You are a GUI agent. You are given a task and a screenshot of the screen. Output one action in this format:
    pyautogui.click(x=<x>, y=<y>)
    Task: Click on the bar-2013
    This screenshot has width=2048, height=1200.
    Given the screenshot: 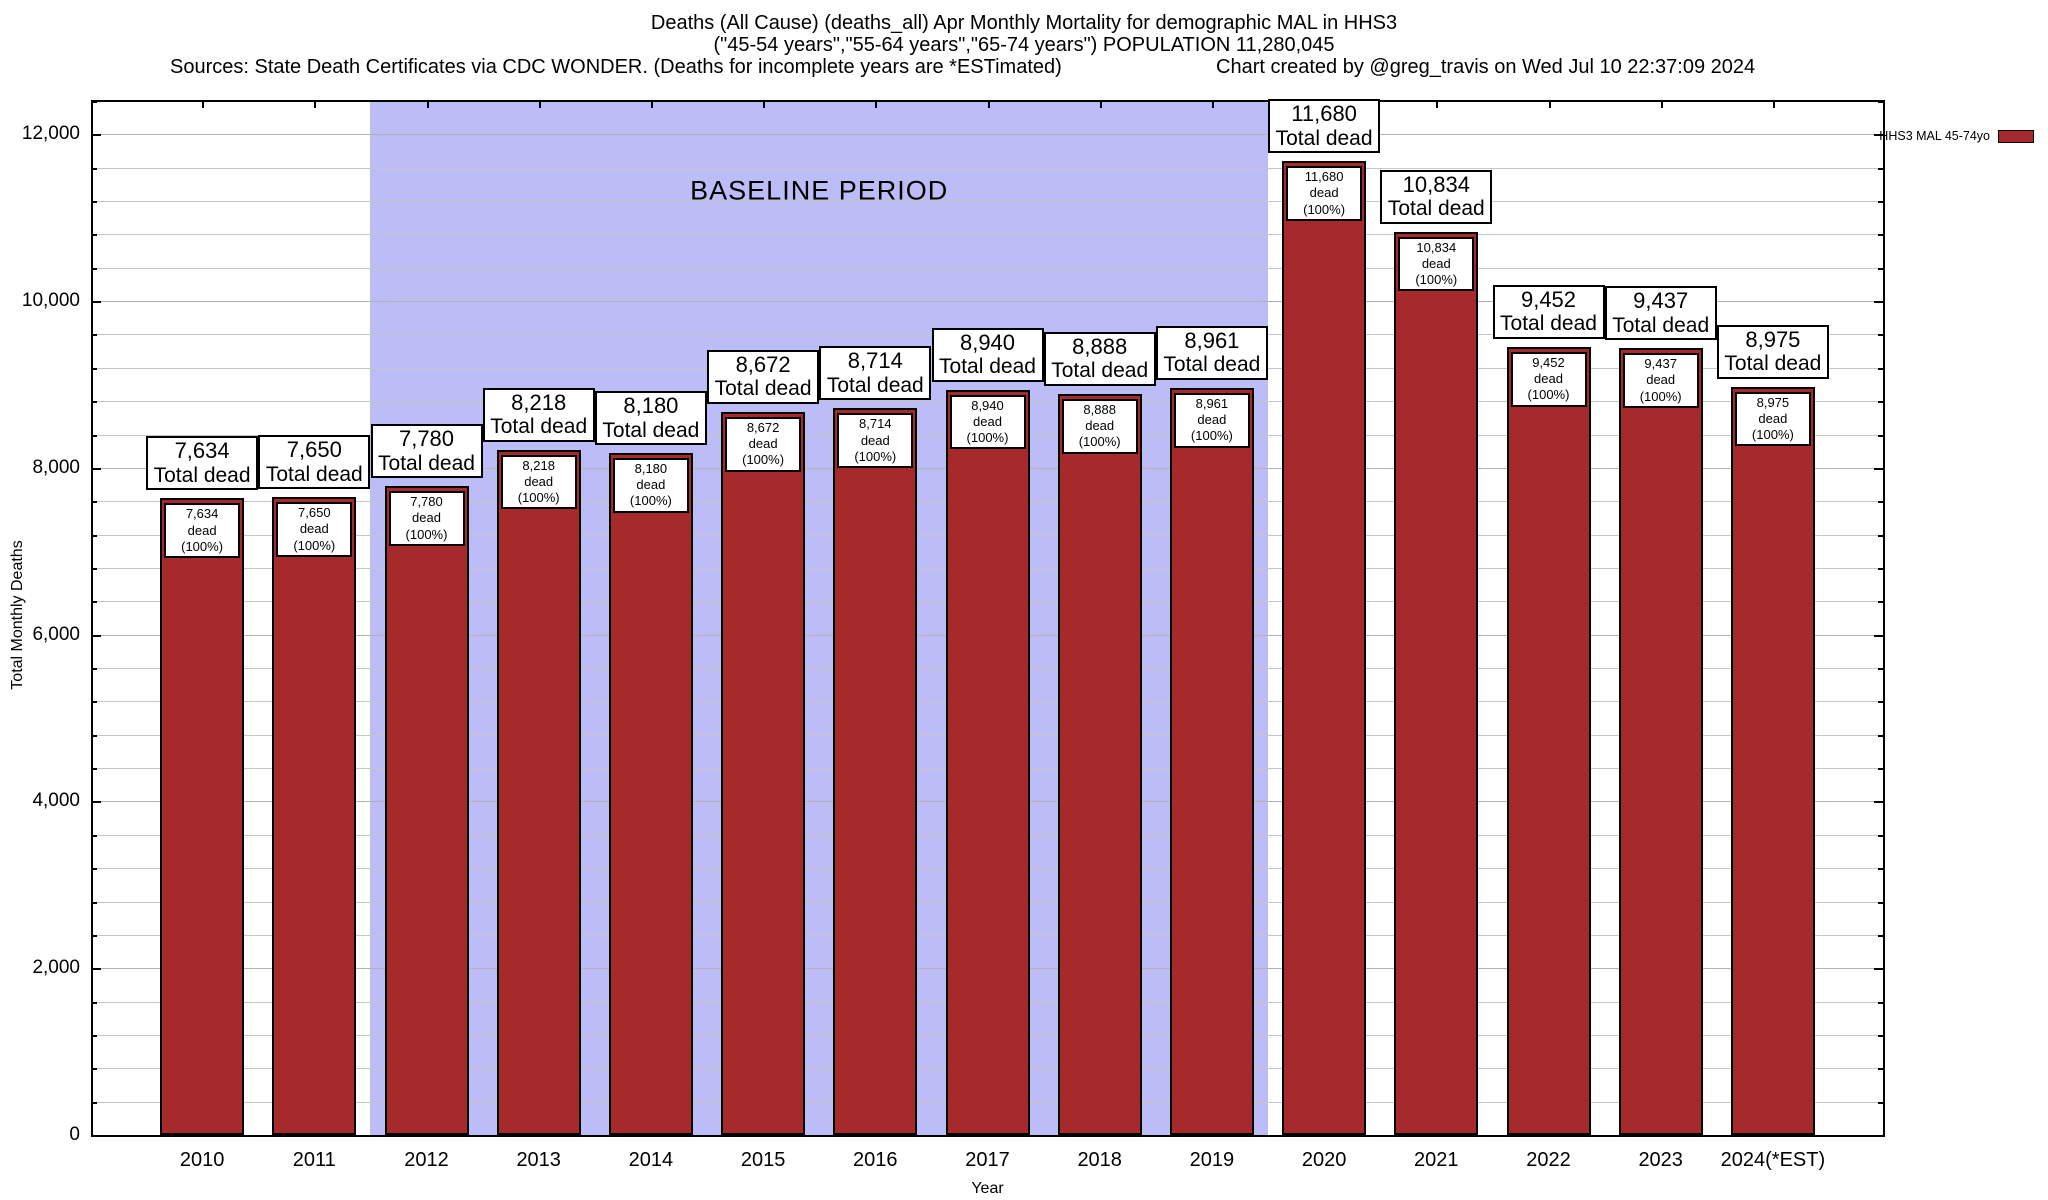 What is the action you would take?
    pyautogui.click(x=538, y=792)
    